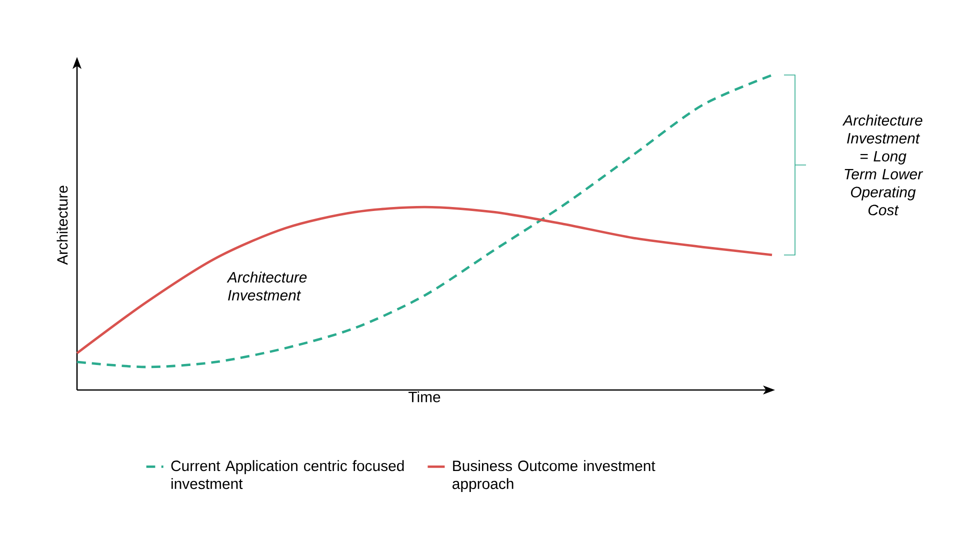 Image resolution: width=977 pixels, height=536 pixels. I want to click on legend-label: Business Outcome investment approach, so click(554, 476).